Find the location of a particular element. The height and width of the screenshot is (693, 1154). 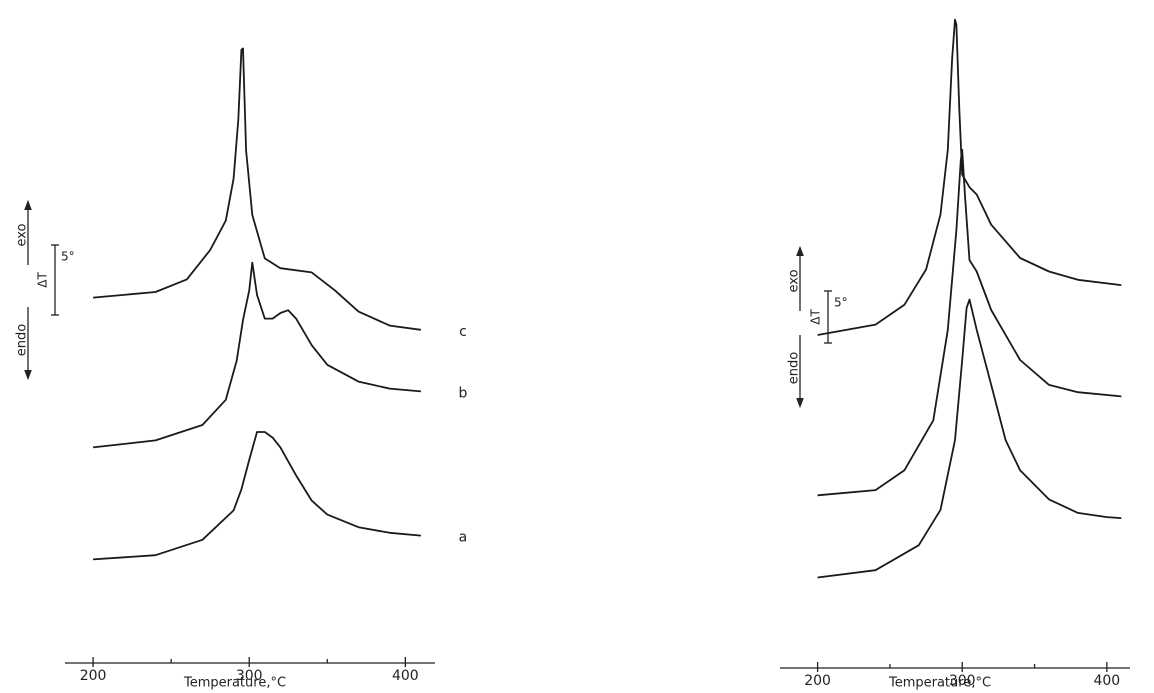

curve-label: b is located at coordinates (463, 393).